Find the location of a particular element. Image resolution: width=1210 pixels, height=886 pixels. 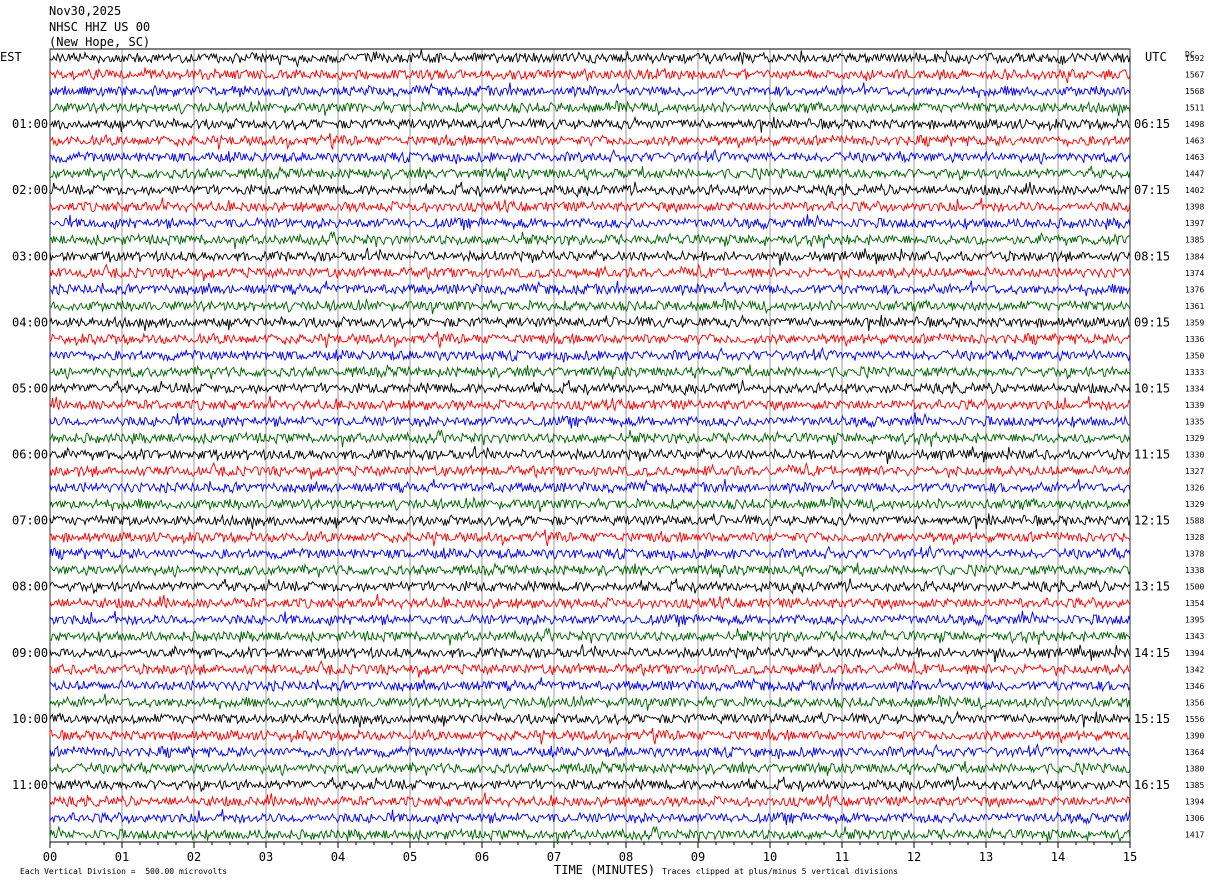

dc-offset-value: 1556 is located at coordinates (1194, 719).